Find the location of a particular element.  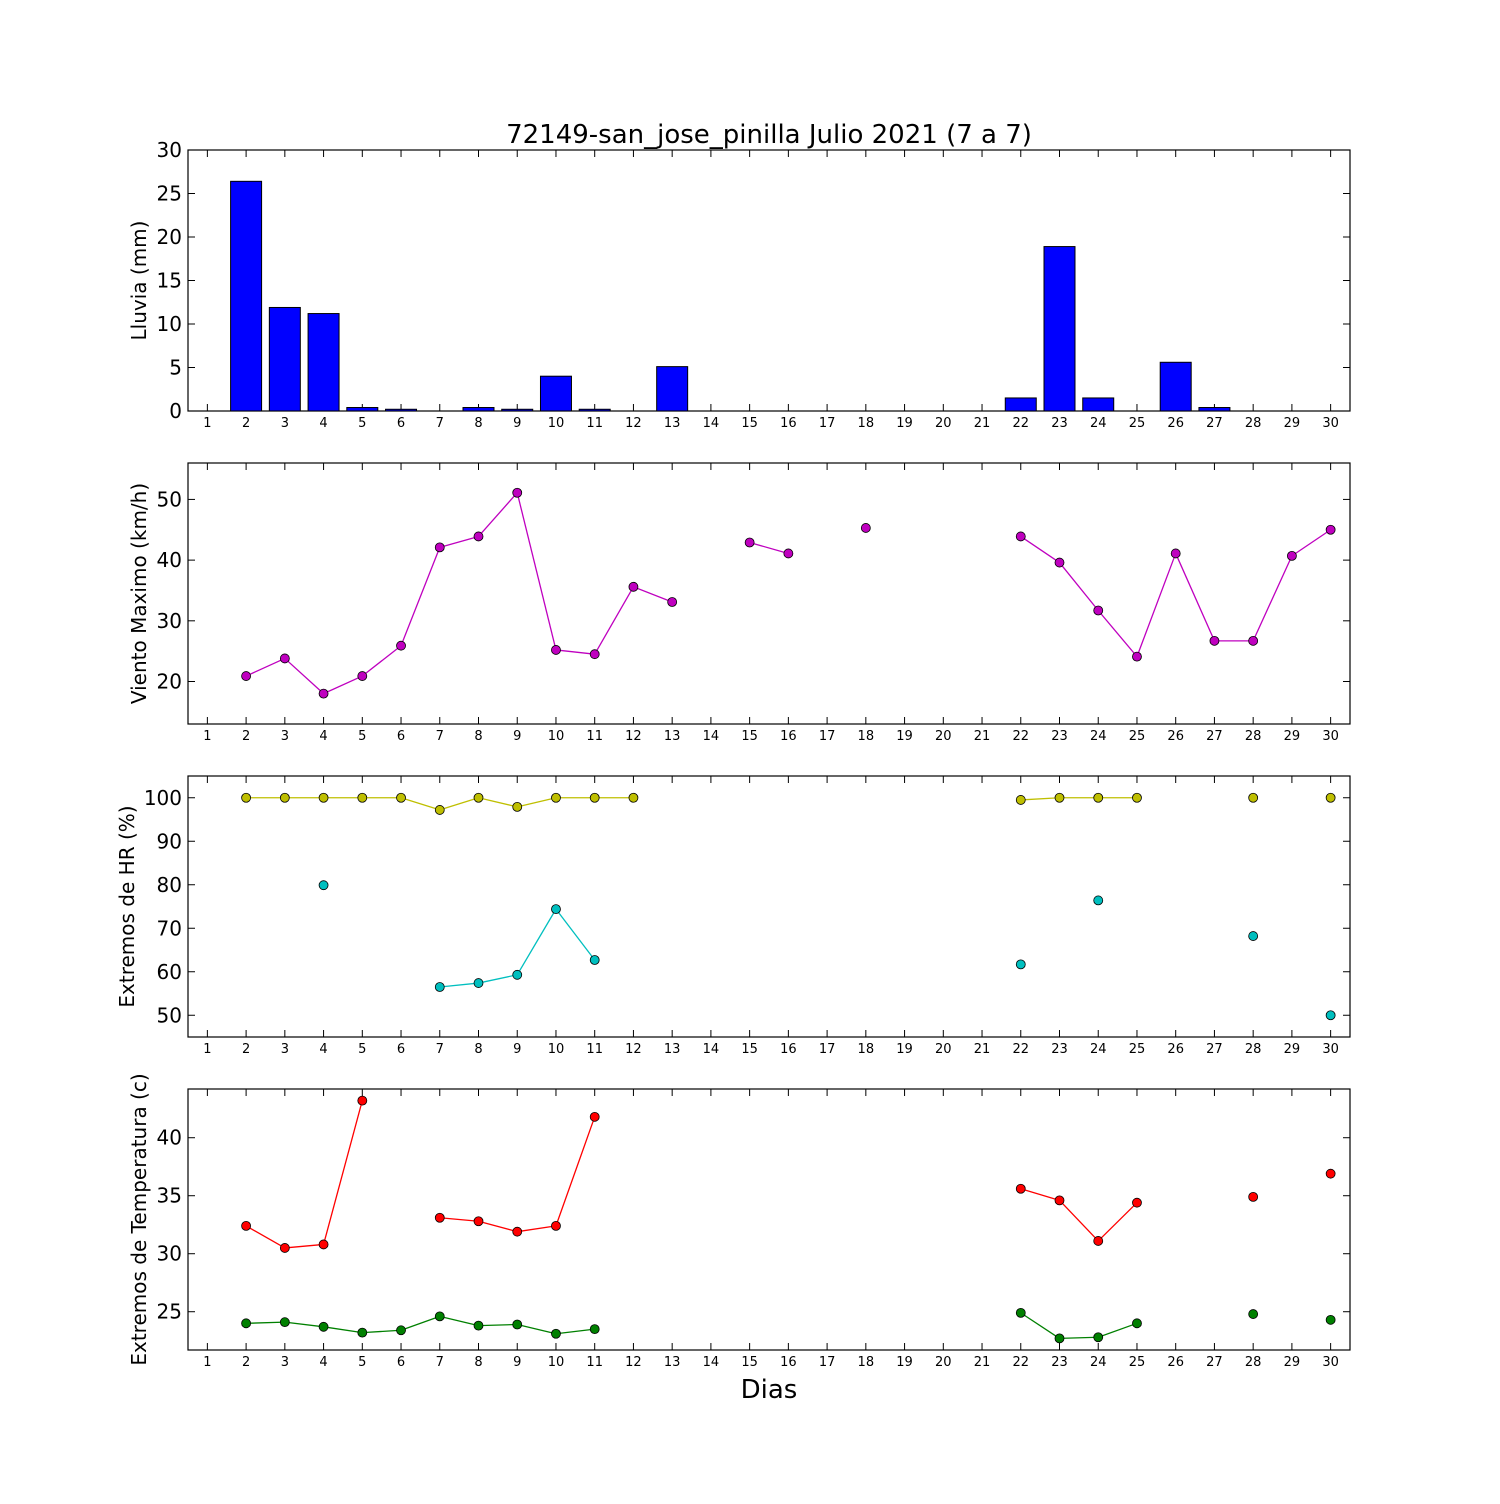

y-tick-label: 35 is located at coordinates (169, 1196).